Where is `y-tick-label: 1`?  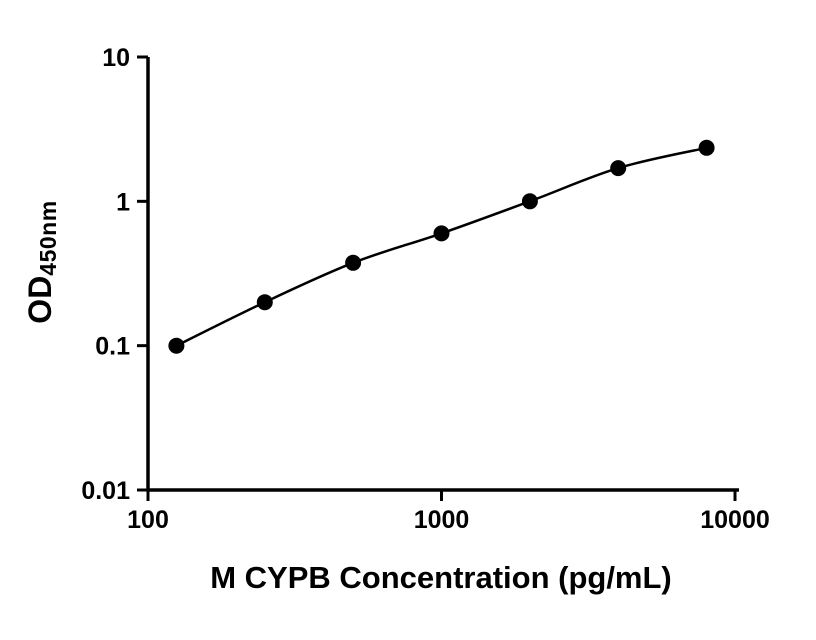 y-tick-label: 1 is located at coordinates (123, 202).